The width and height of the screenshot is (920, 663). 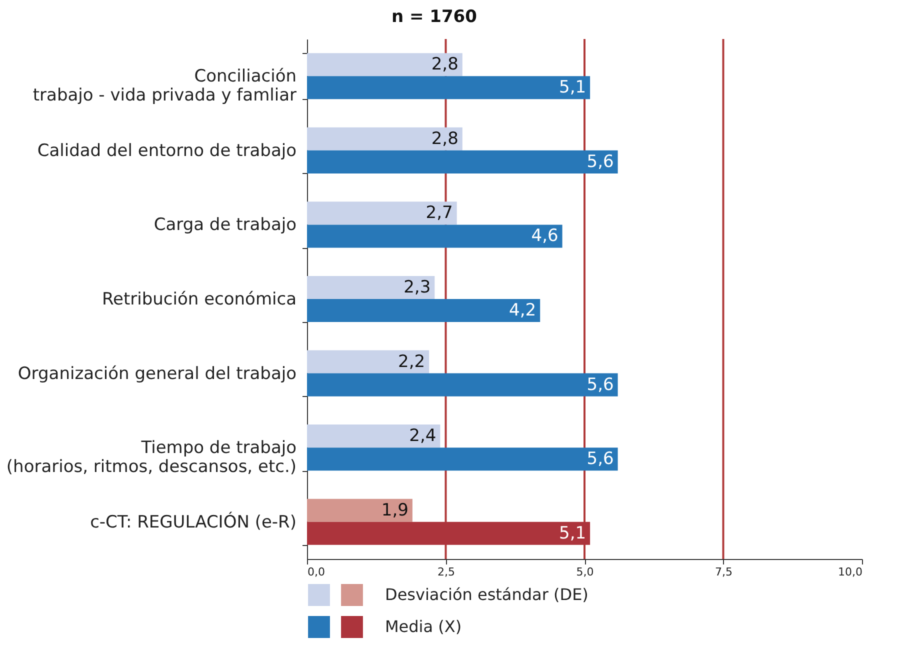 I want to click on data-label: 4,6, so click(x=544, y=236).